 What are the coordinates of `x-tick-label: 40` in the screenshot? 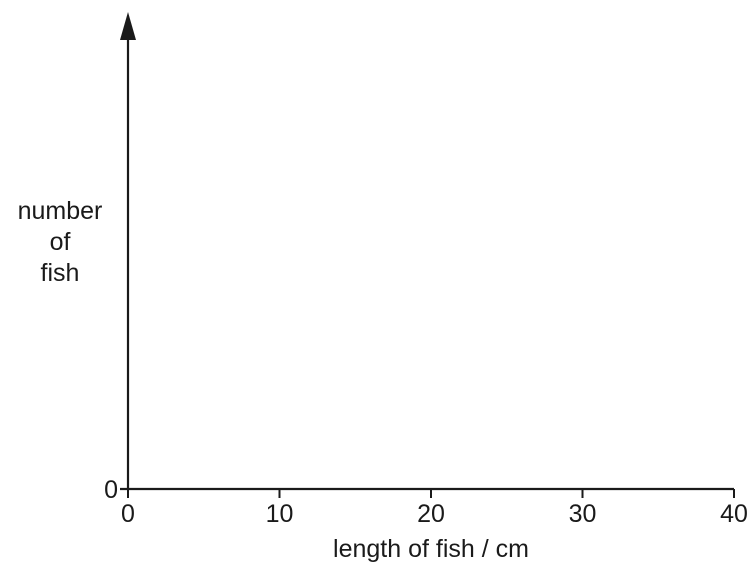 It's located at (734, 514).